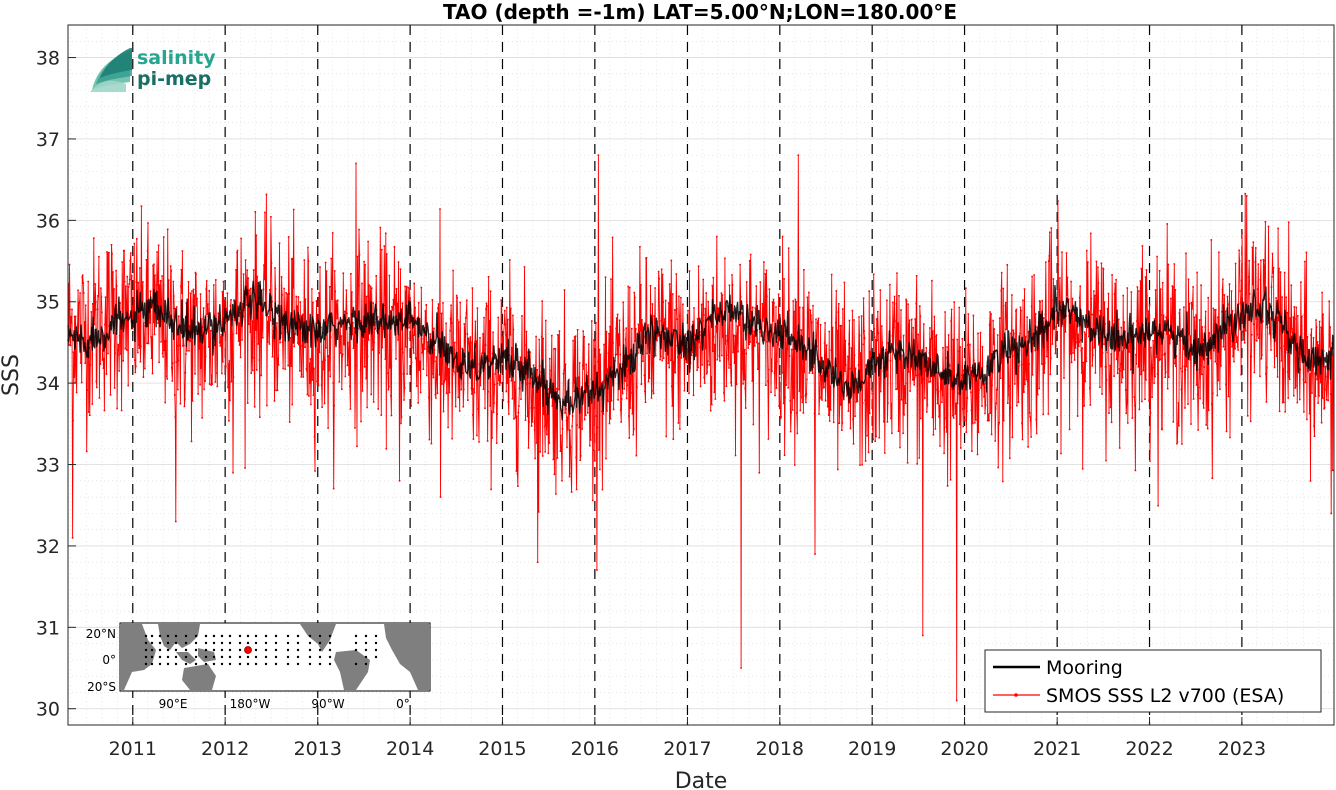 The image size is (1336, 790). What do you see at coordinates (595, 749) in the screenshot?
I see `x-tick-label: 2016` at bounding box center [595, 749].